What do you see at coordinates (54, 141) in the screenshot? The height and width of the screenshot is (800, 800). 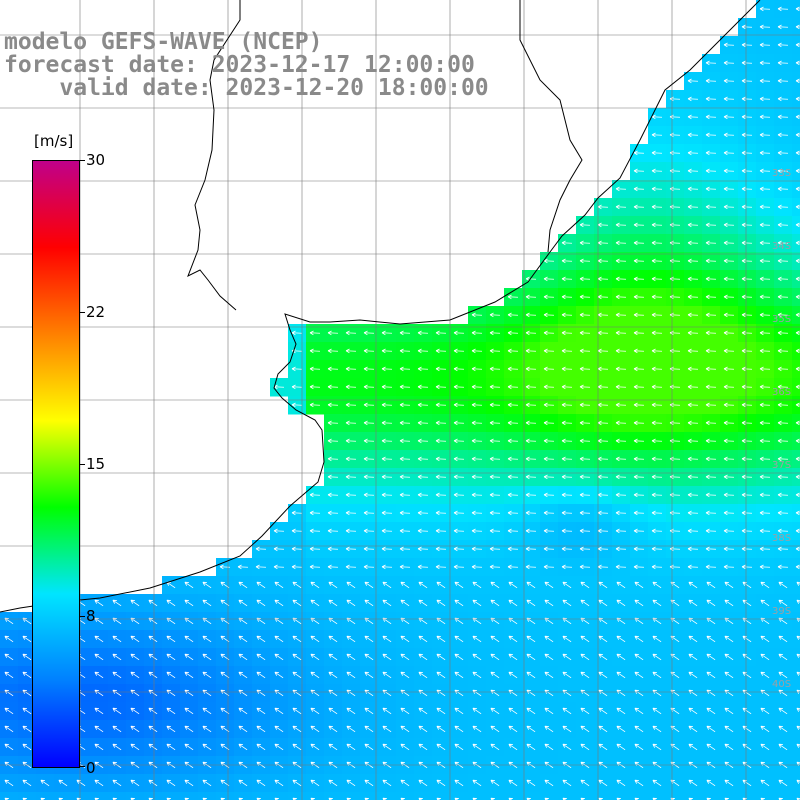 I see `colorbar-unit: [m/s]` at bounding box center [54, 141].